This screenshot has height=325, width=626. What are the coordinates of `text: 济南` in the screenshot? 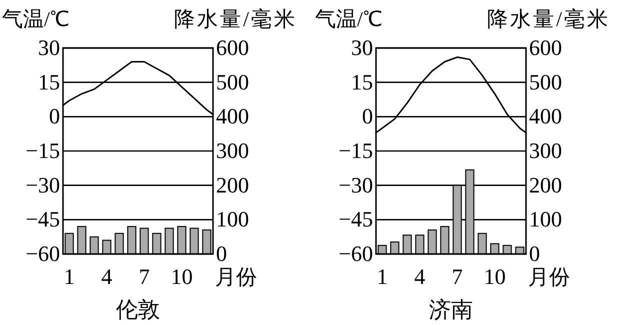 It's located at (451, 309).